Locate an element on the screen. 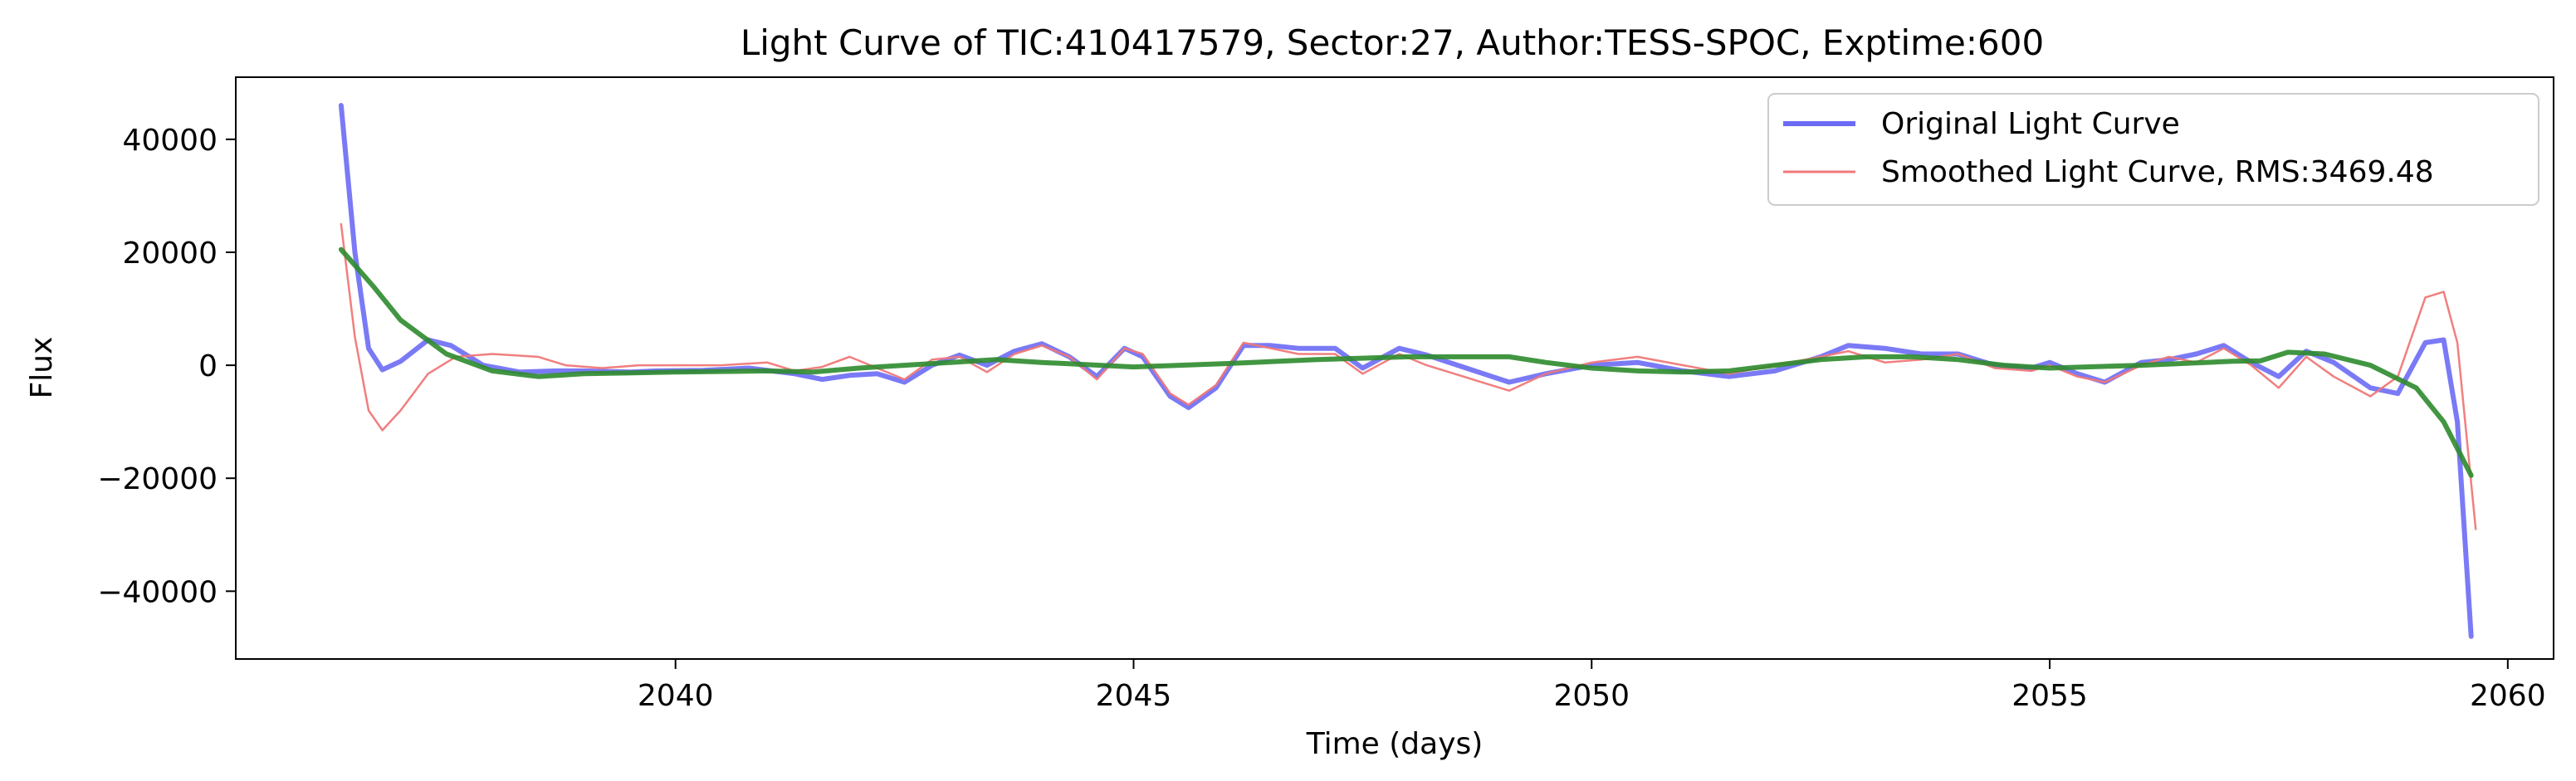 Image resolution: width=2576 pixels, height=781 pixels. legend-label-smoothed: Smoothed Light Curve, RMS:3469.48 is located at coordinates (2157, 172).